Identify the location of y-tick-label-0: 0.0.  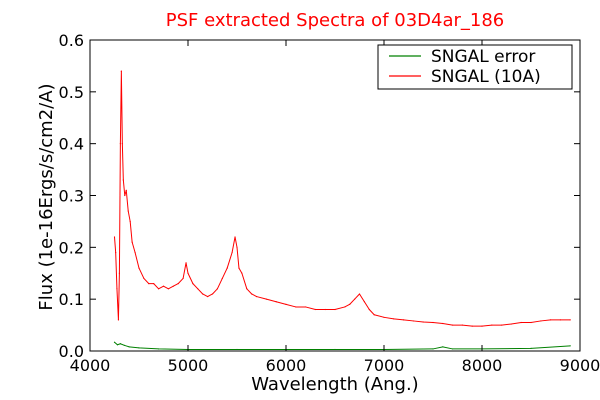
(71, 351).